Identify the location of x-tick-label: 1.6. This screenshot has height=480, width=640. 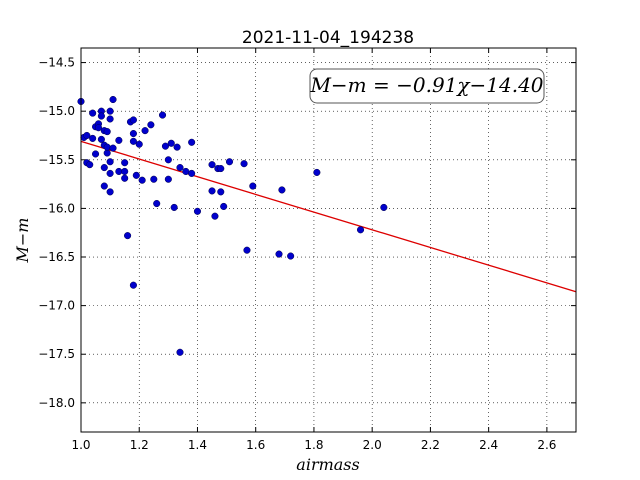
(255, 445).